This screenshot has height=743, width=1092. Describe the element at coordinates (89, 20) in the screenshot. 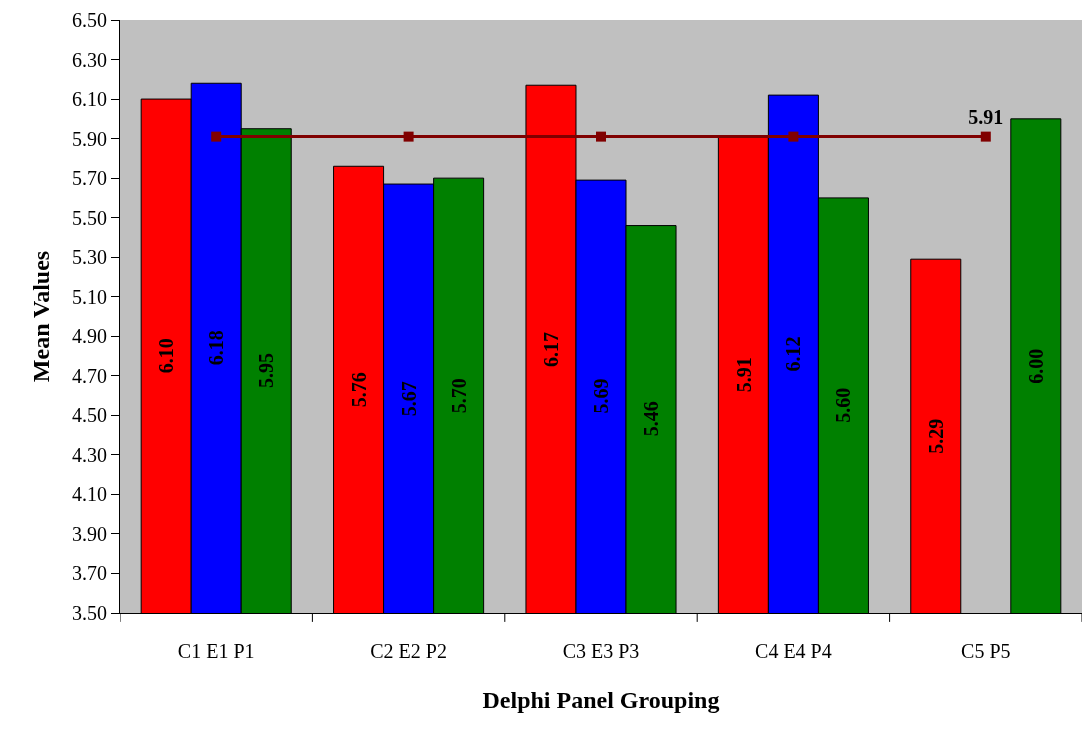

I see `y-tick-label: 6.50` at that location.